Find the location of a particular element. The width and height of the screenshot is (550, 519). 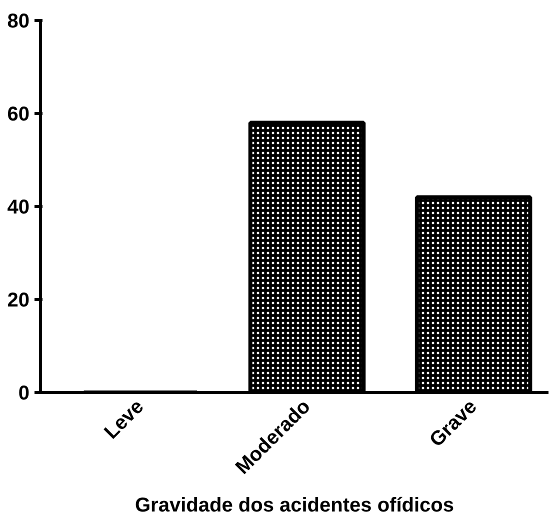

x-axis-title: Gravidade dos acidentes ofídicos is located at coordinates (294, 505).